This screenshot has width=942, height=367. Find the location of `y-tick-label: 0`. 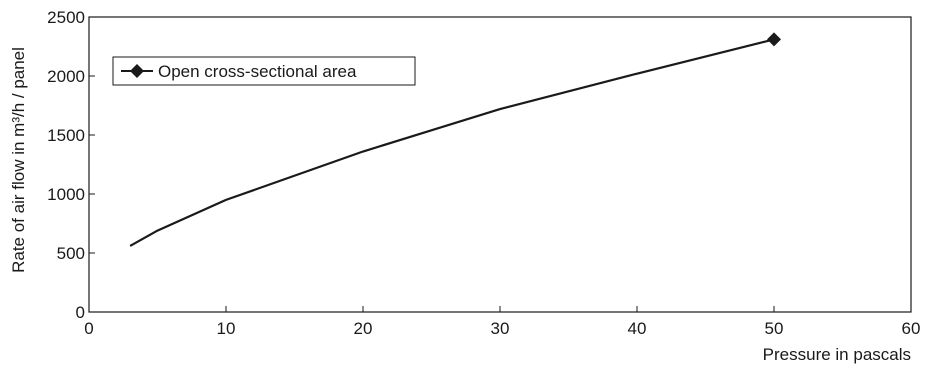

y-tick-label: 0 is located at coordinates (80, 312).